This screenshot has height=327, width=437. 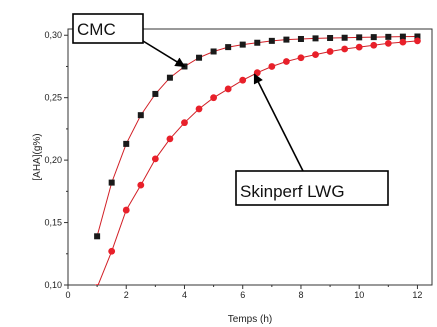 I want to click on annotation-label-0: CMC, so click(x=96, y=29).